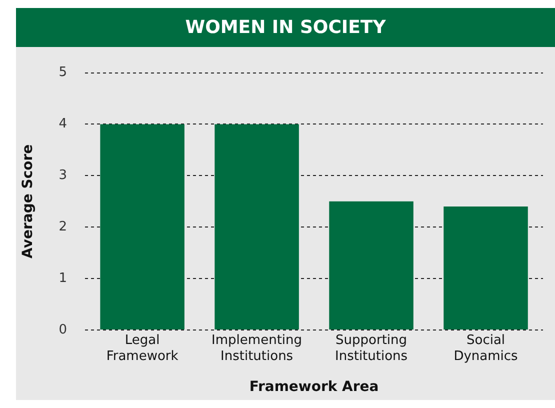 The height and width of the screenshot is (408, 555). I want to click on y-axis-title: Average Score, so click(28, 201).